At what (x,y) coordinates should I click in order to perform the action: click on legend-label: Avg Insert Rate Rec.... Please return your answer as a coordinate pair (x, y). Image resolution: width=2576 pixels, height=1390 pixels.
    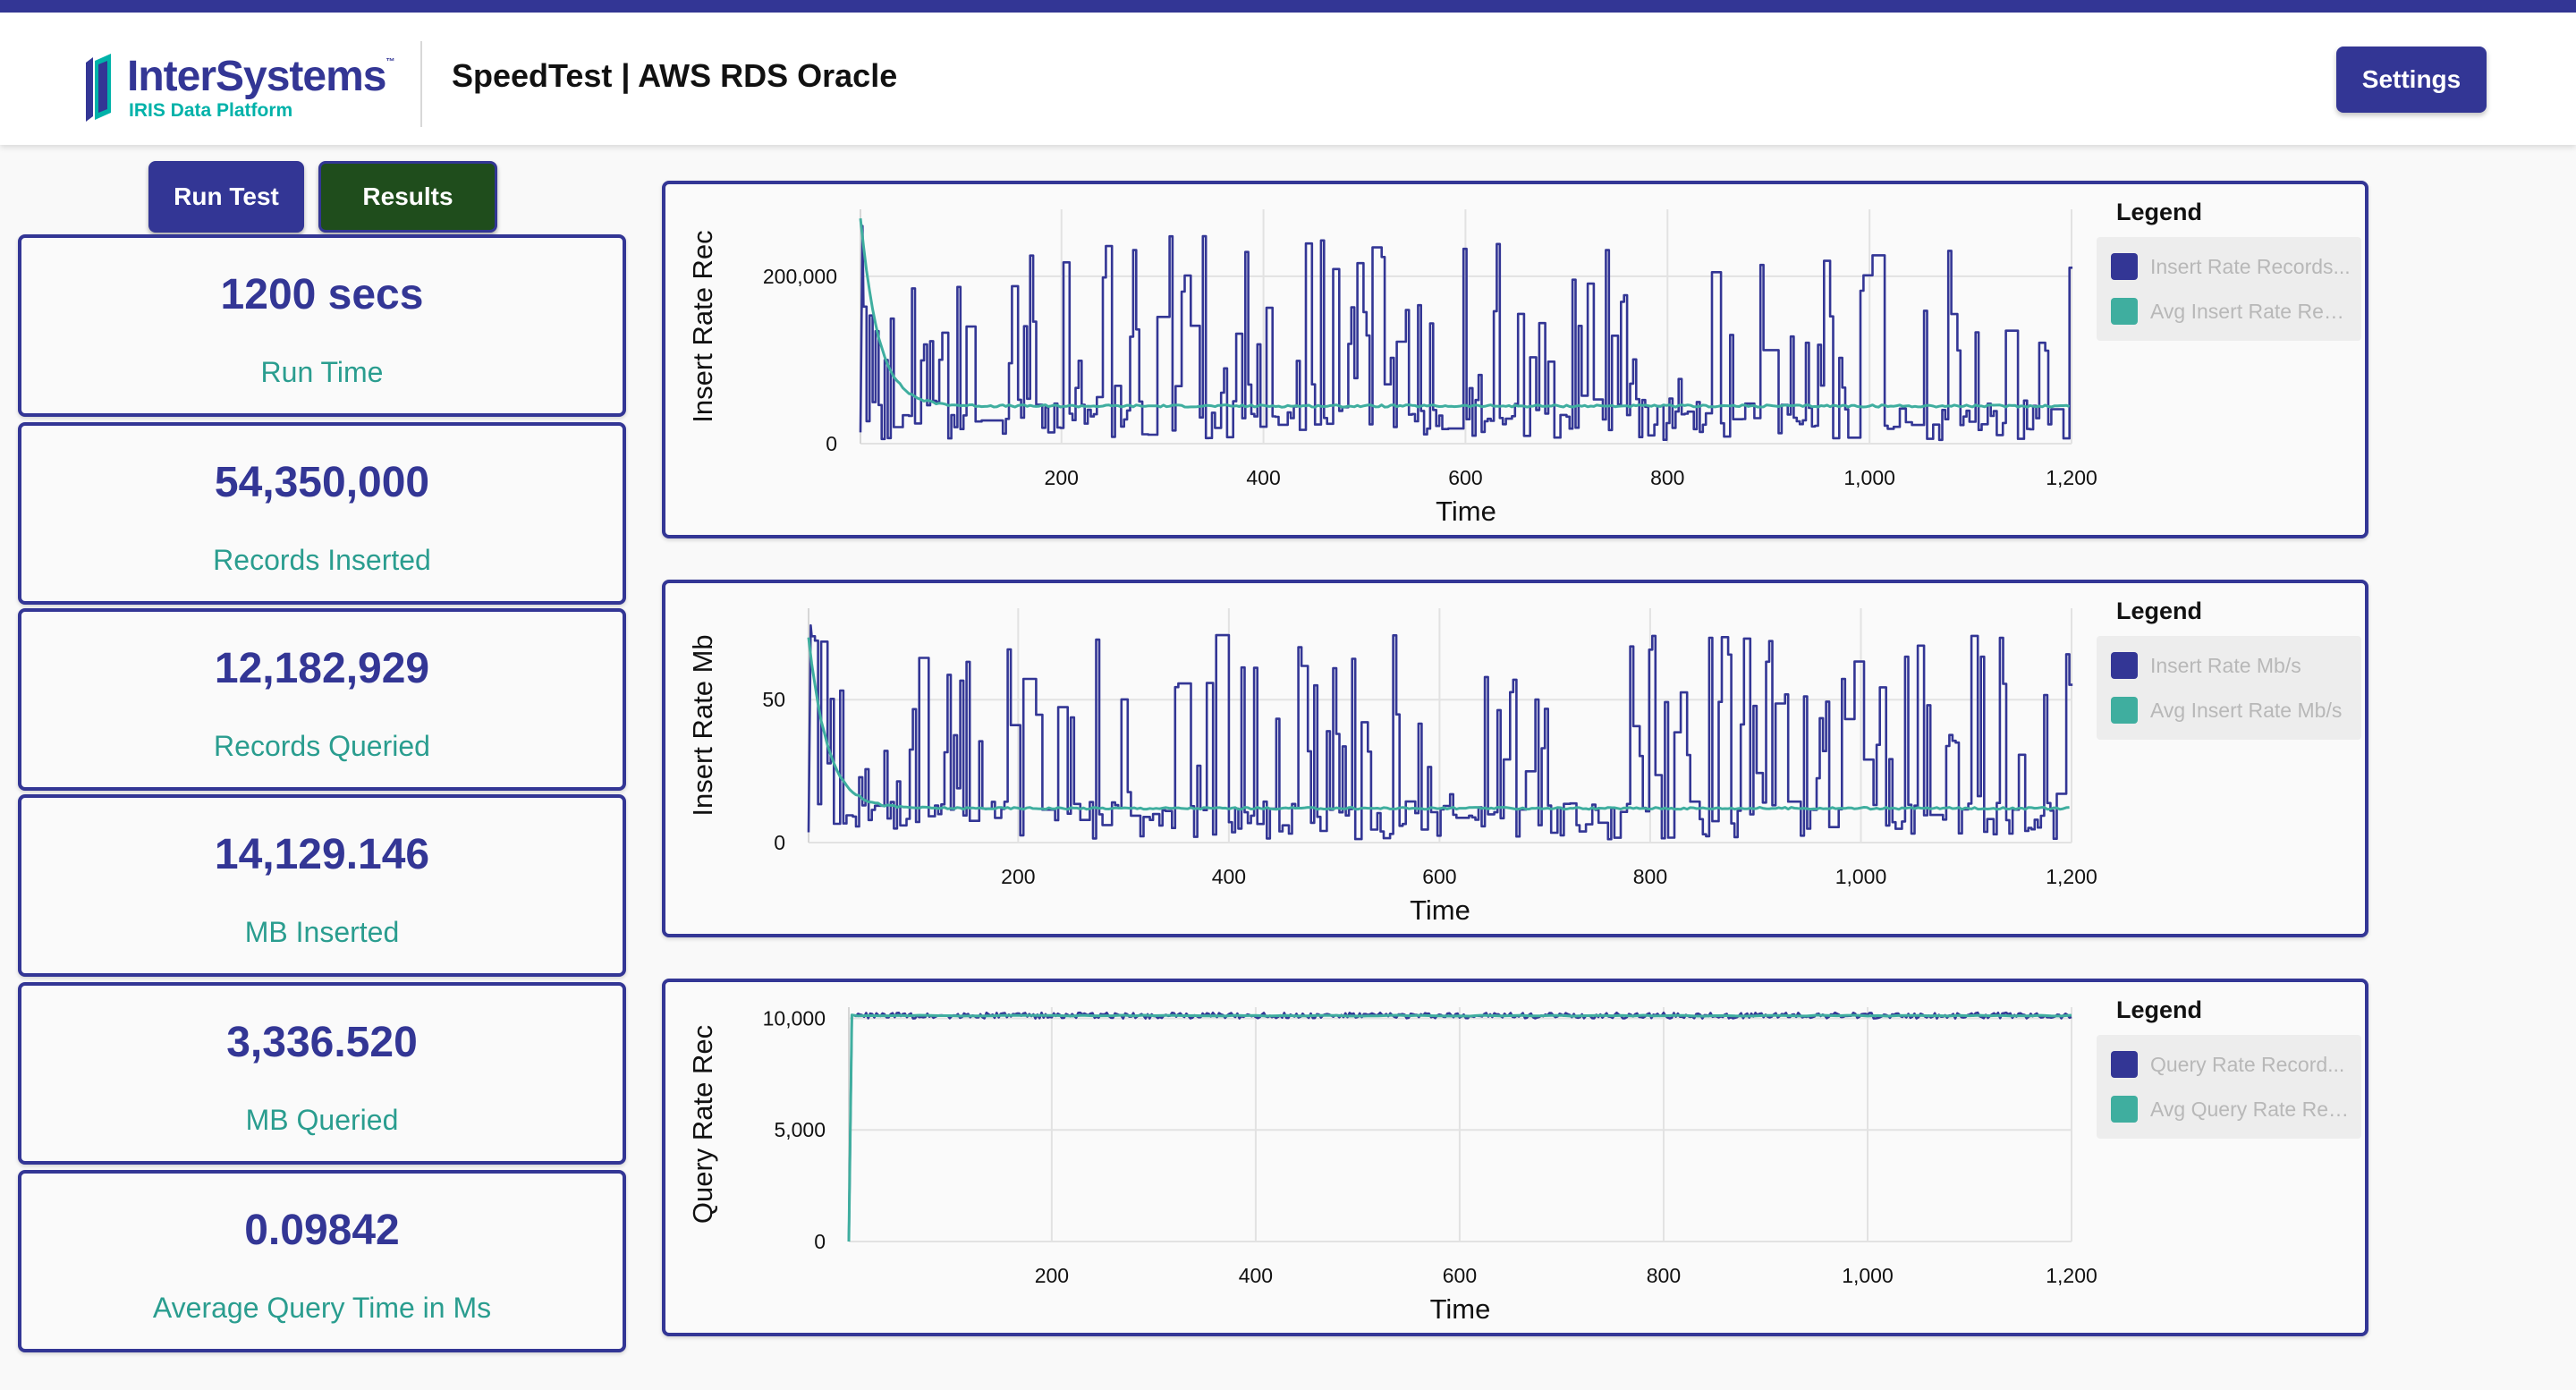
    Looking at the image, I should click on (2250, 311).